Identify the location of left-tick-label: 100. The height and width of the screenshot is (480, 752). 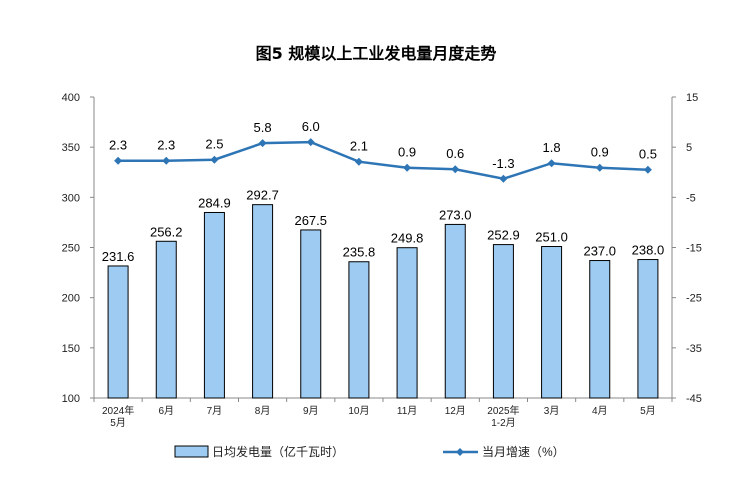
(71, 399).